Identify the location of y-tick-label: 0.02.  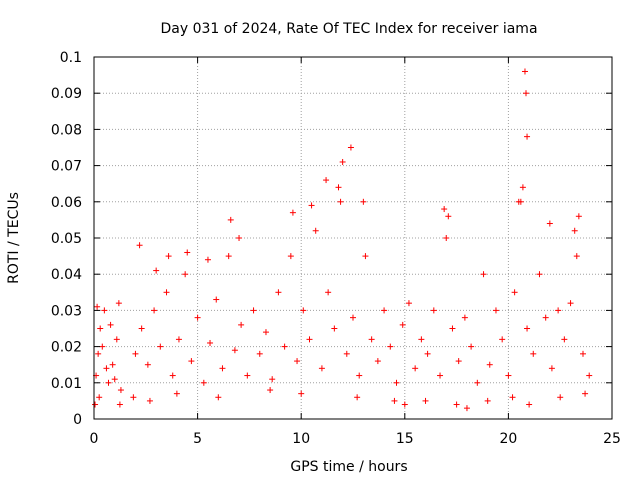
(66, 348).